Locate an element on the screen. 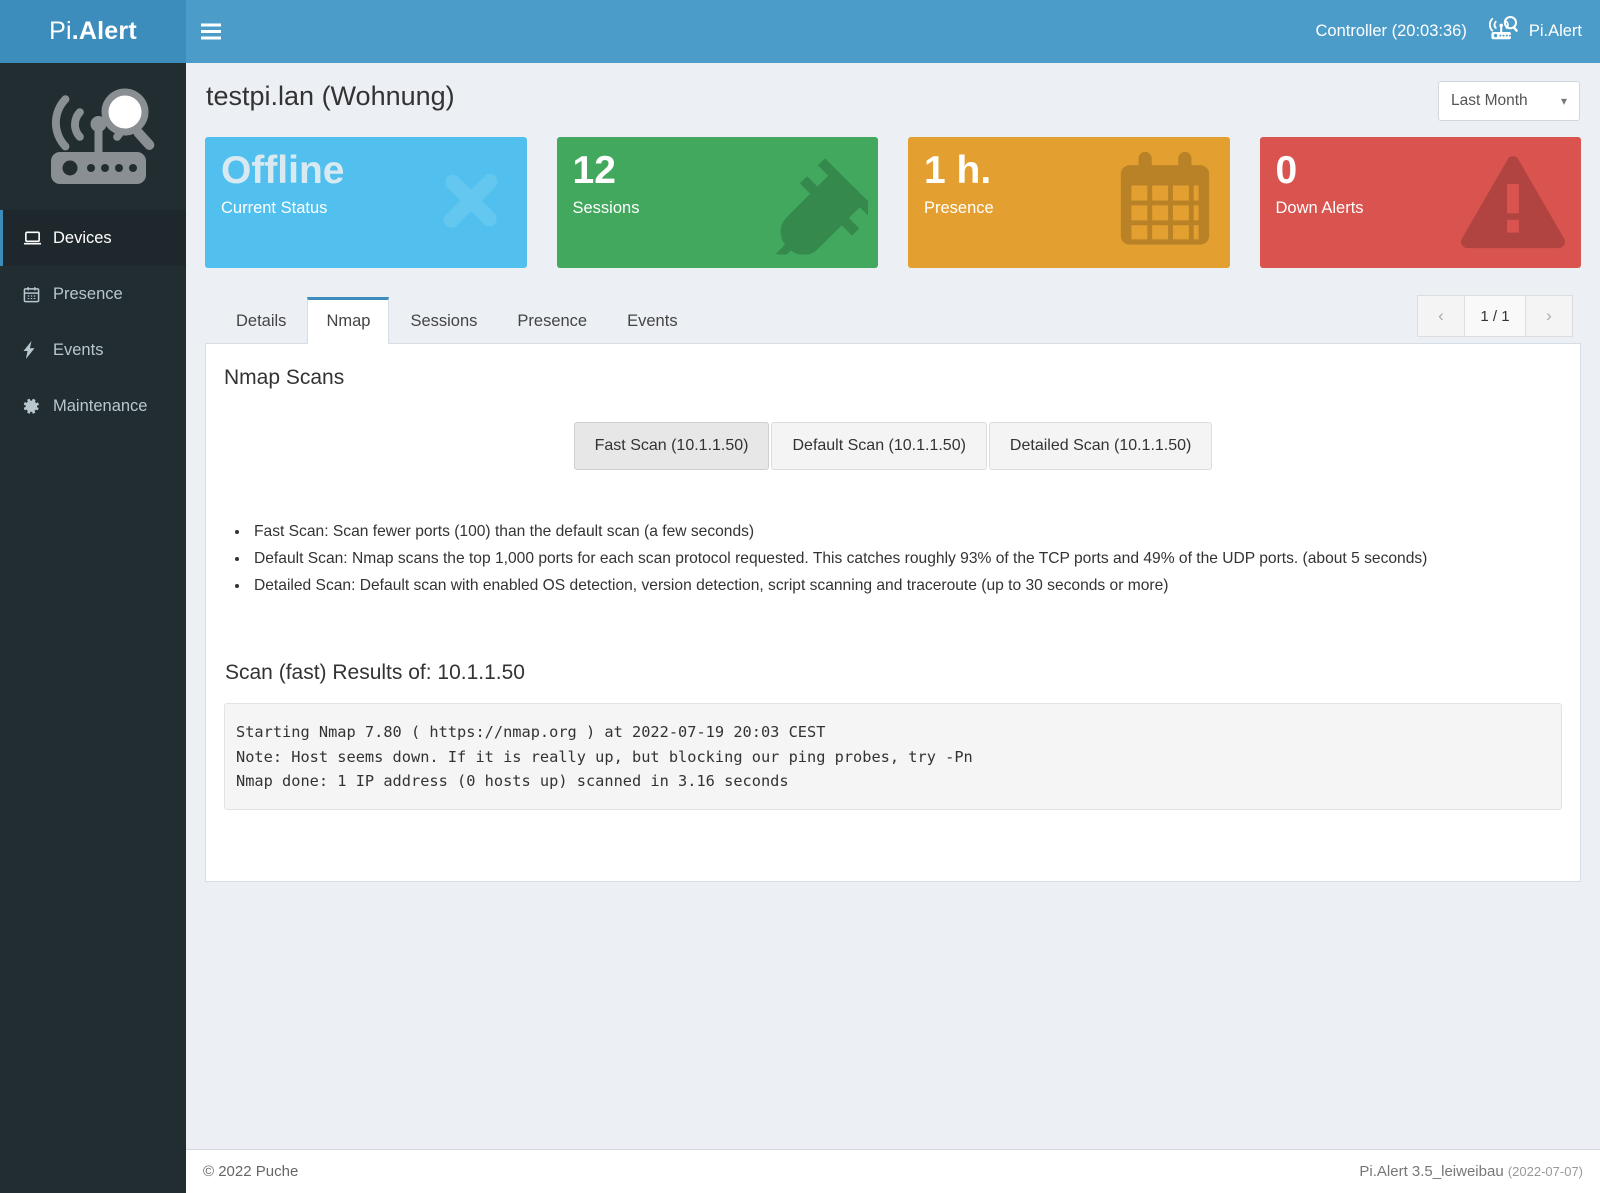 The width and height of the screenshot is (1600, 1193). laptop-icon is located at coordinates (38, 238).